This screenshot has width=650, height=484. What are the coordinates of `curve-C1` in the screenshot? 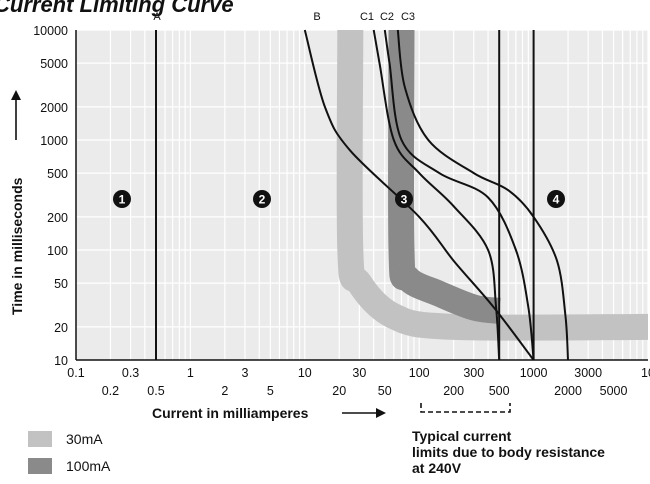 It's located at (436, 195).